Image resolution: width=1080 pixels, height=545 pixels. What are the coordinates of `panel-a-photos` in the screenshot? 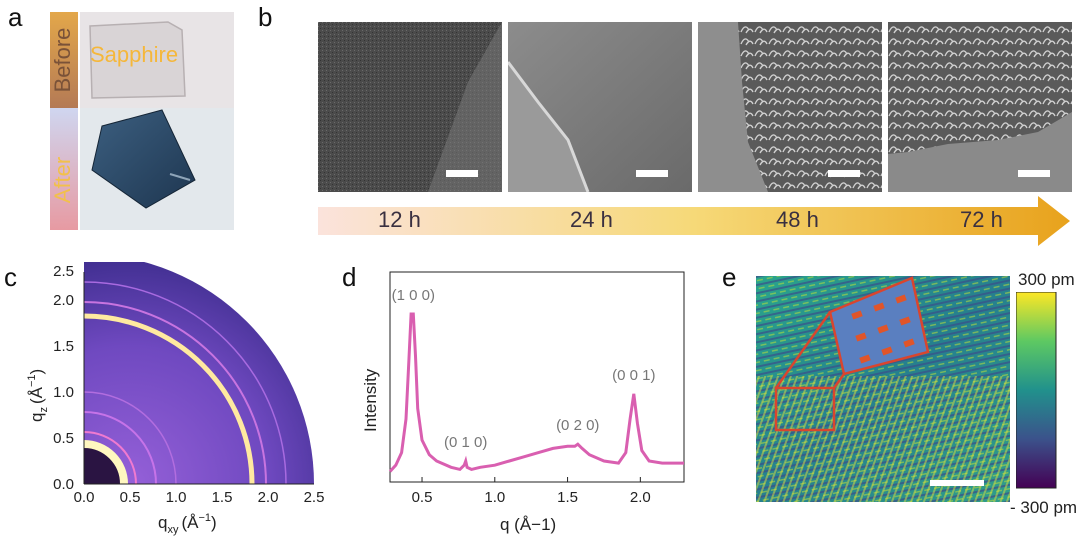 It's located at (142, 121).